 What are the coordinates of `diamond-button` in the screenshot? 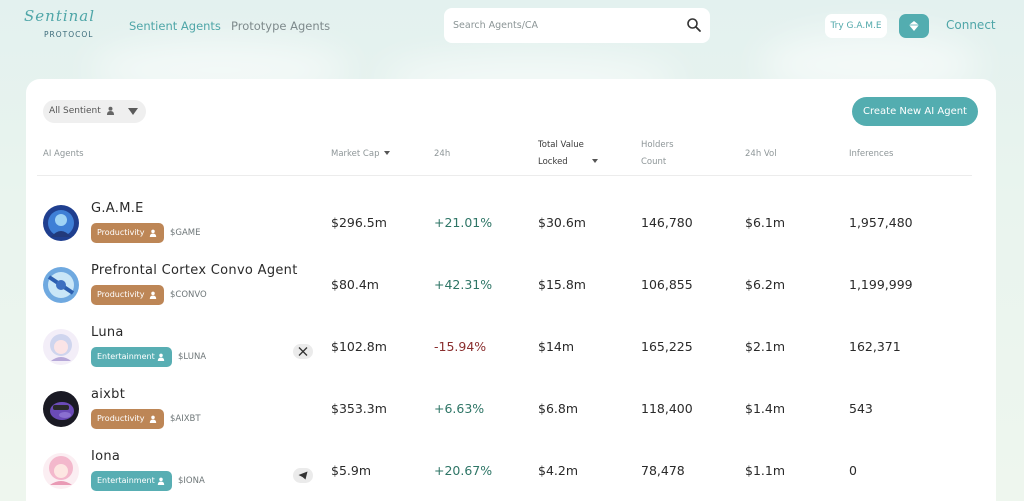 It's located at (914, 26).